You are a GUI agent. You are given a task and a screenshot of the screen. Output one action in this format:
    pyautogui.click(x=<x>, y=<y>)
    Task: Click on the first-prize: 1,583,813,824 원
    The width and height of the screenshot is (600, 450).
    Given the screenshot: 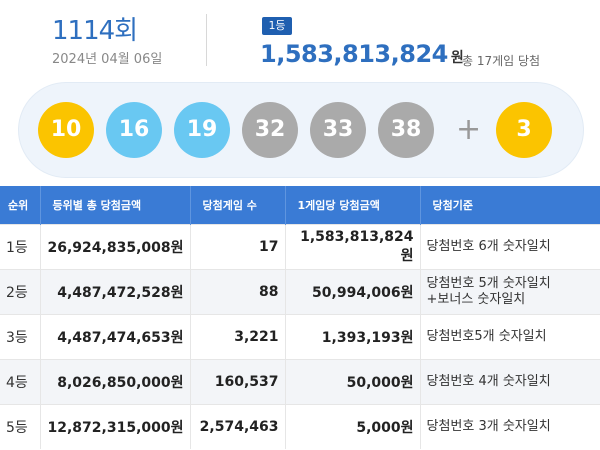 What is the action you would take?
    pyautogui.click(x=362, y=54)
    